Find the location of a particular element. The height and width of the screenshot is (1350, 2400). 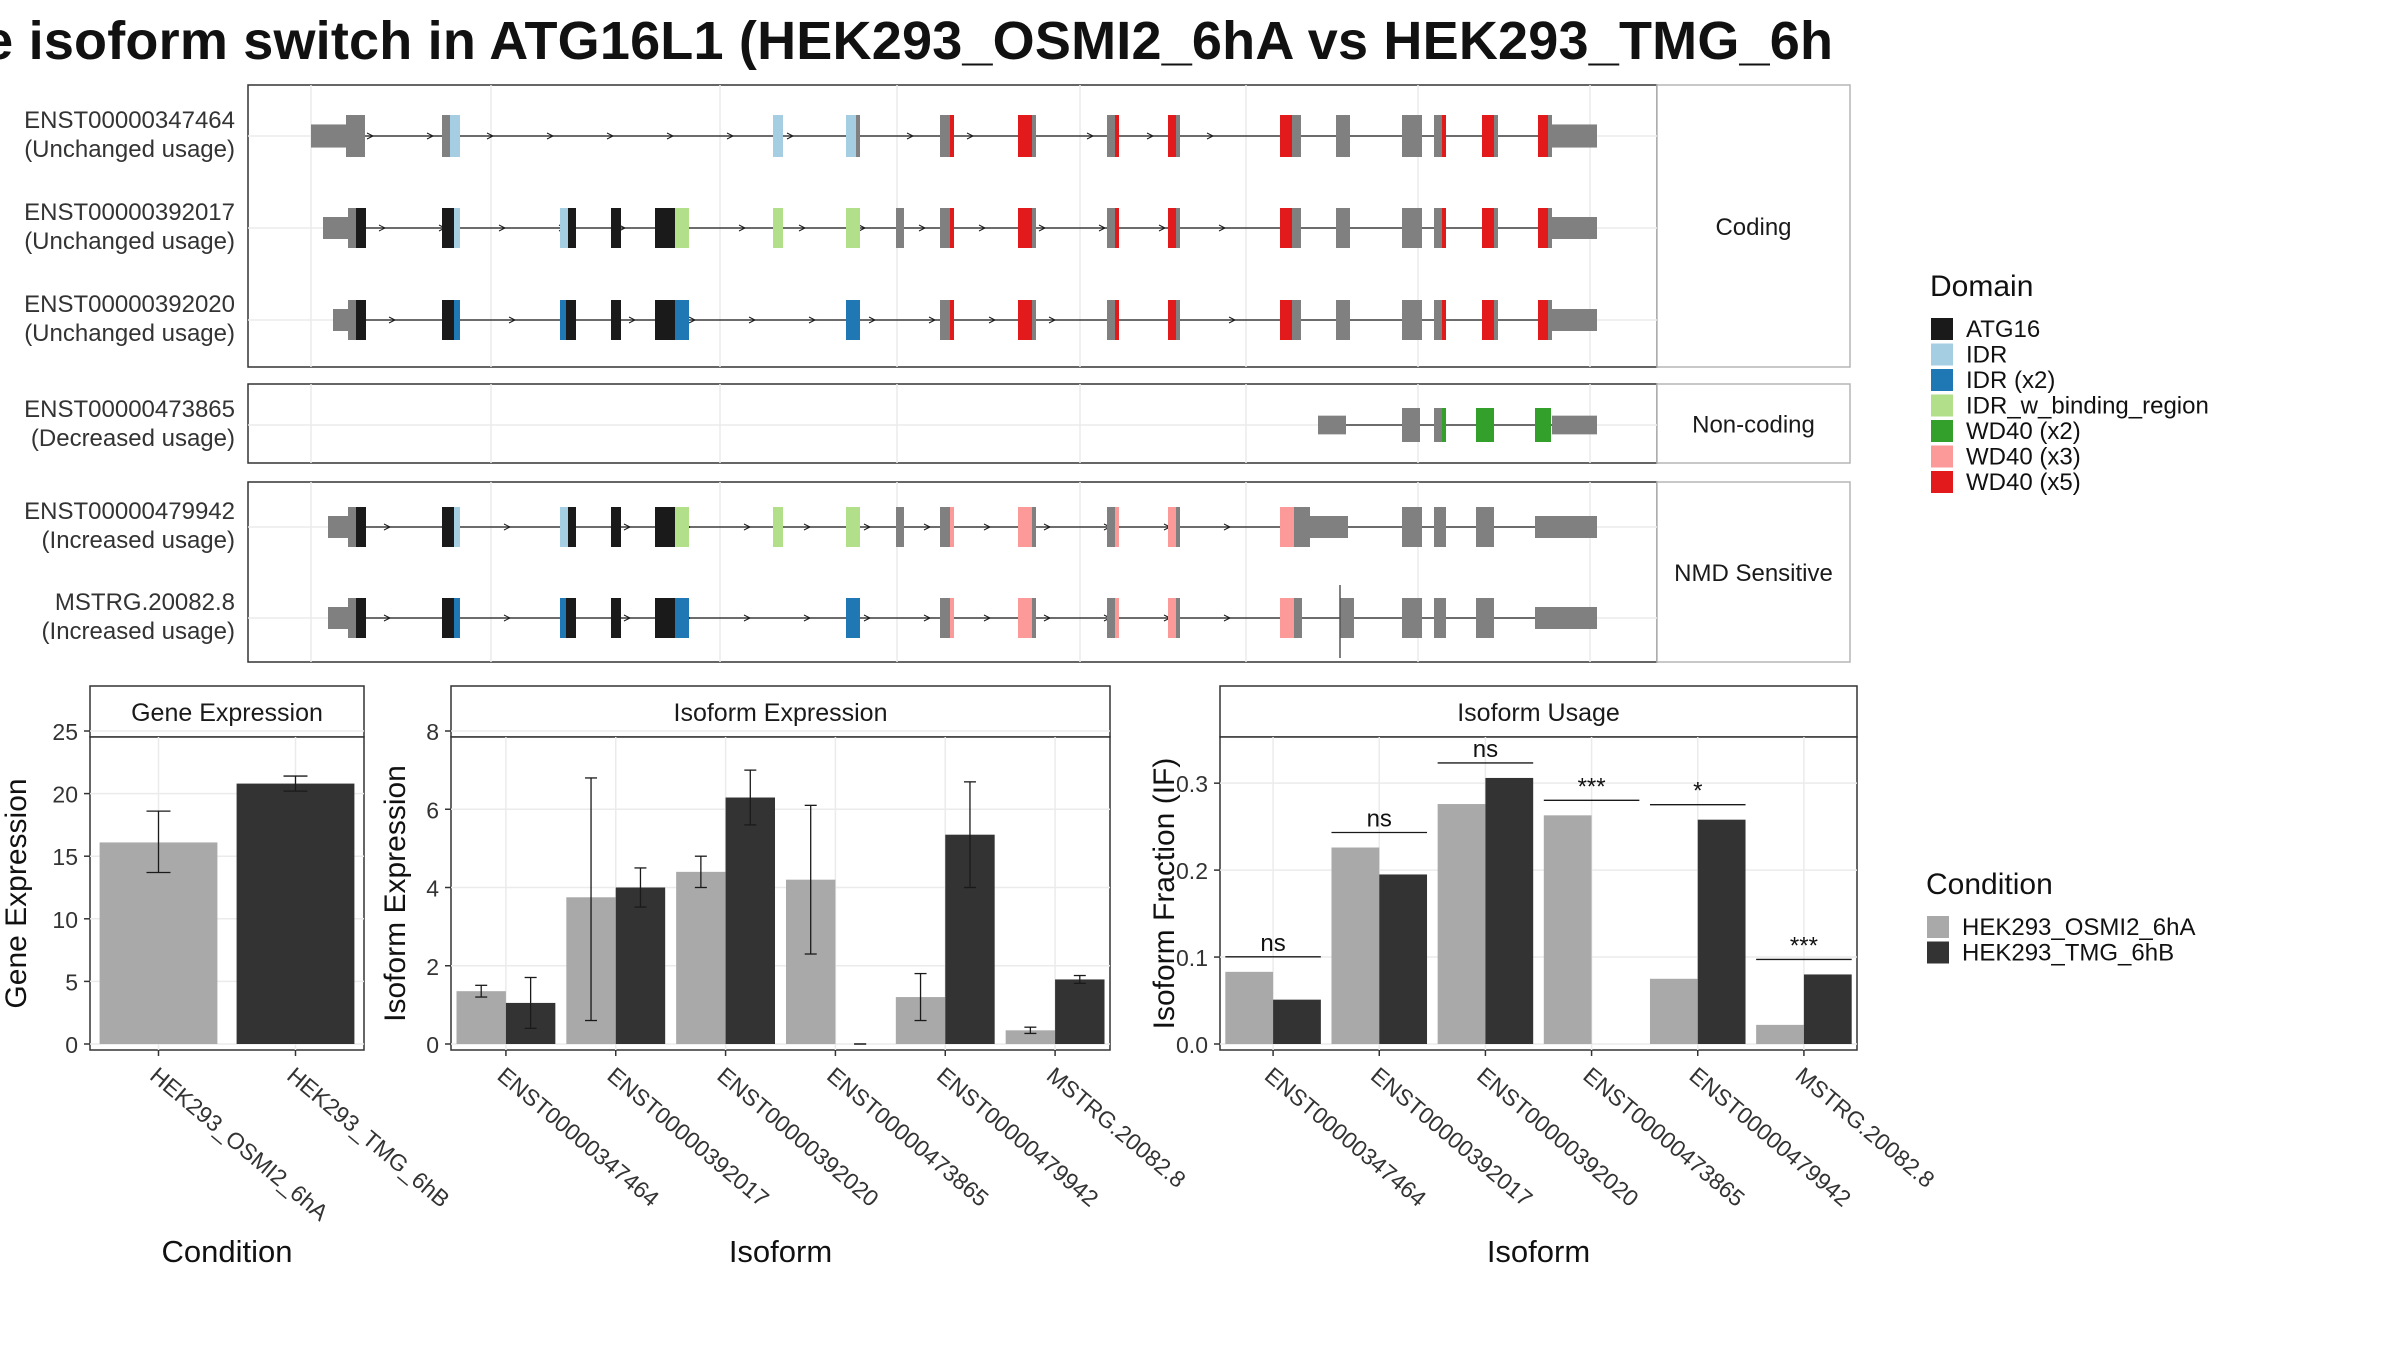

significance-label: *** is located at coordinates (1804, 945).